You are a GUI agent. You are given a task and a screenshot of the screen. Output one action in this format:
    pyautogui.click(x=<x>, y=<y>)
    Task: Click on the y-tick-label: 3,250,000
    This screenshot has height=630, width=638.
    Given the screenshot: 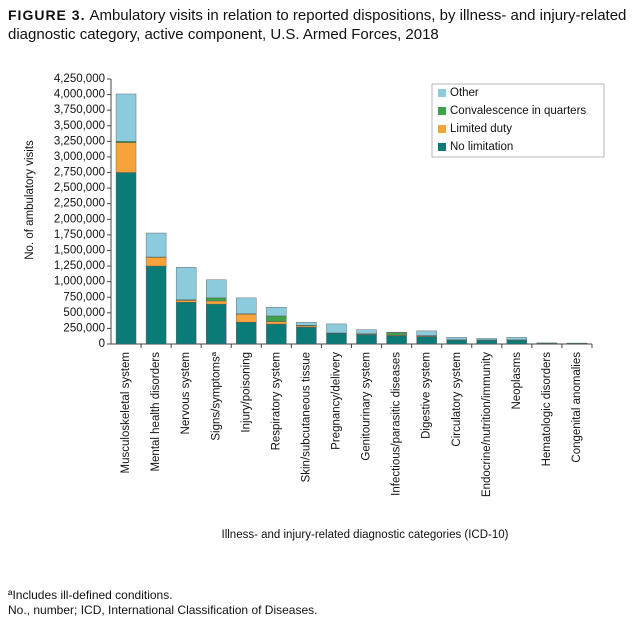 What is the action you would take?
    pyautogui.click(x=79, y=141)
    